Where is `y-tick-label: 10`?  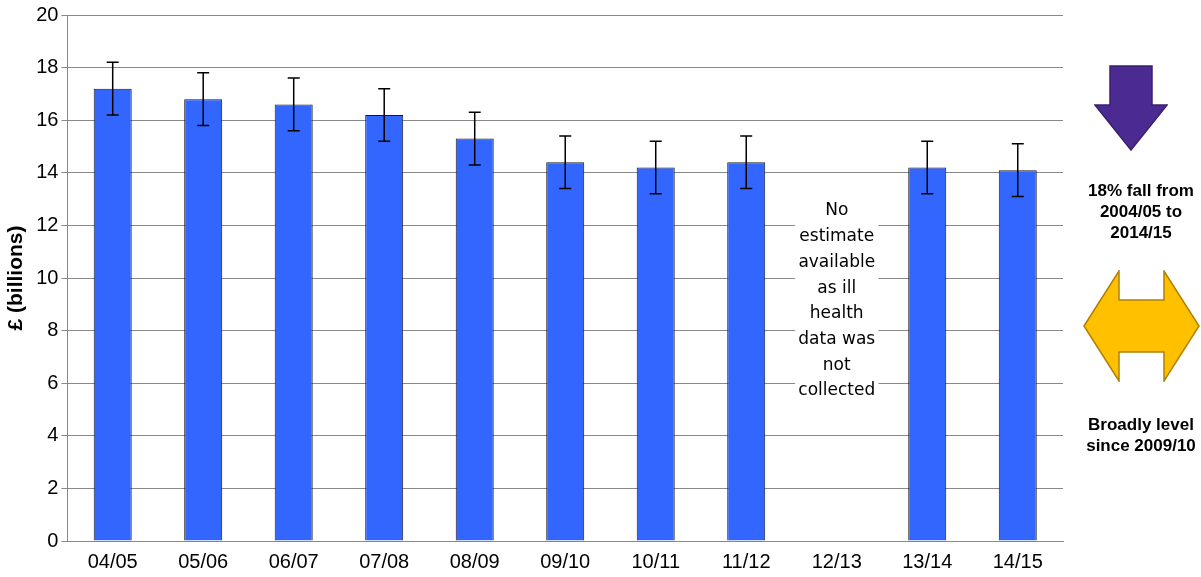 y-tick-label: 10 is located at coordinates (47, 276).